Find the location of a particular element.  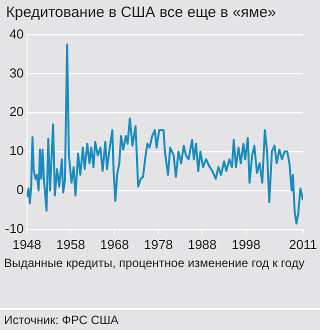

y-tick-label: 30 is located at coordinates (16, 72).